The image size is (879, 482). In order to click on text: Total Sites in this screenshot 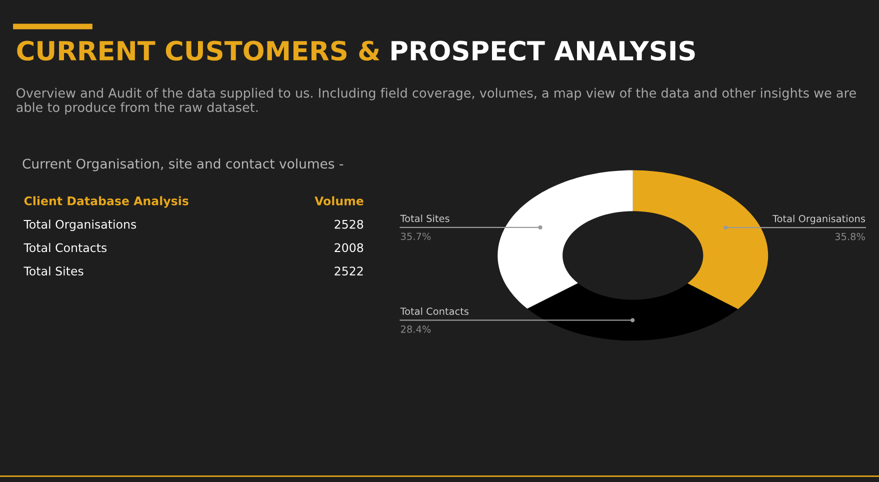, I will do `click(54, 271)`.